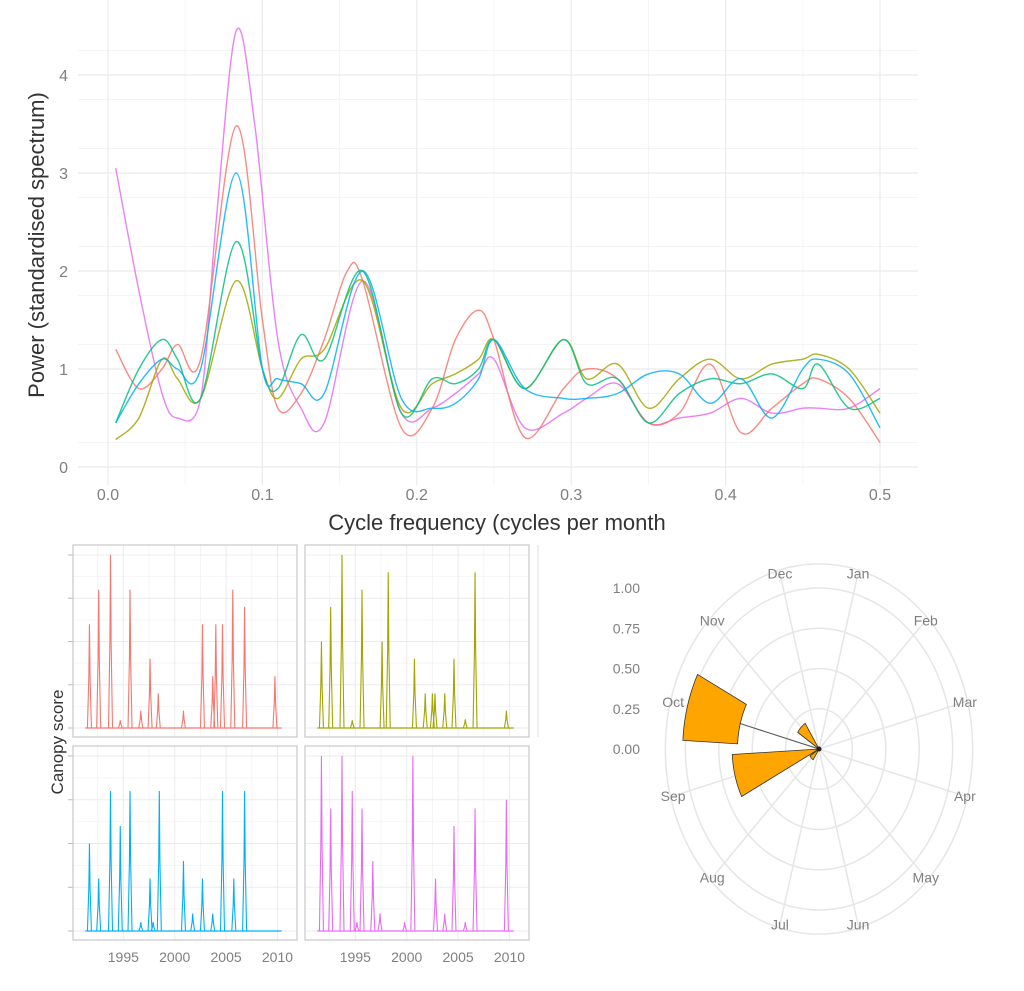 This screenshot has height=991, width=1024. Describe the element at coordinates (36, 245) in the screenshot. I see `y-axis-title: Power (standardised spectrum)` at that location.